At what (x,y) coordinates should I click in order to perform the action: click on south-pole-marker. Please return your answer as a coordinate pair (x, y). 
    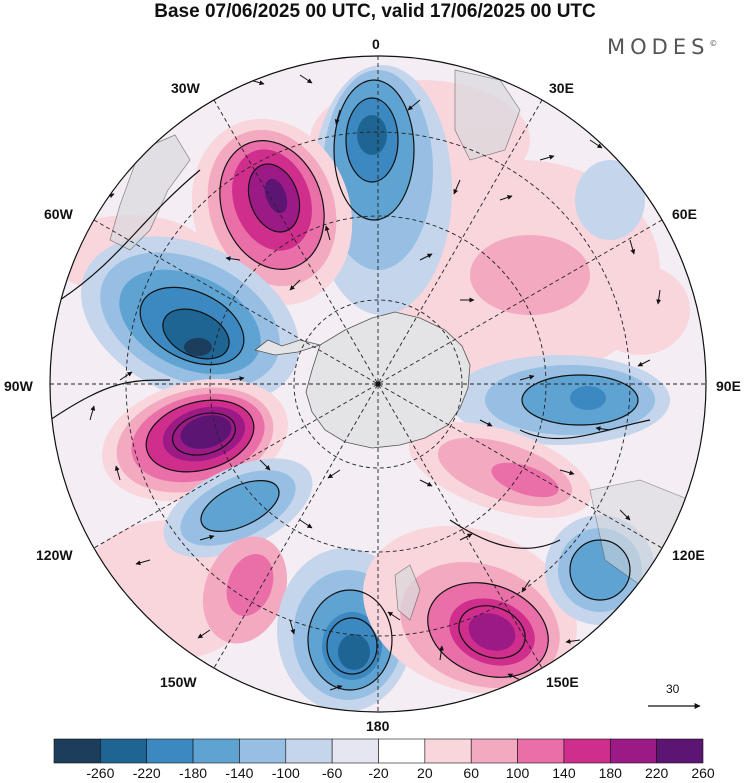
    Looking at the image, I should click on (378, 384).